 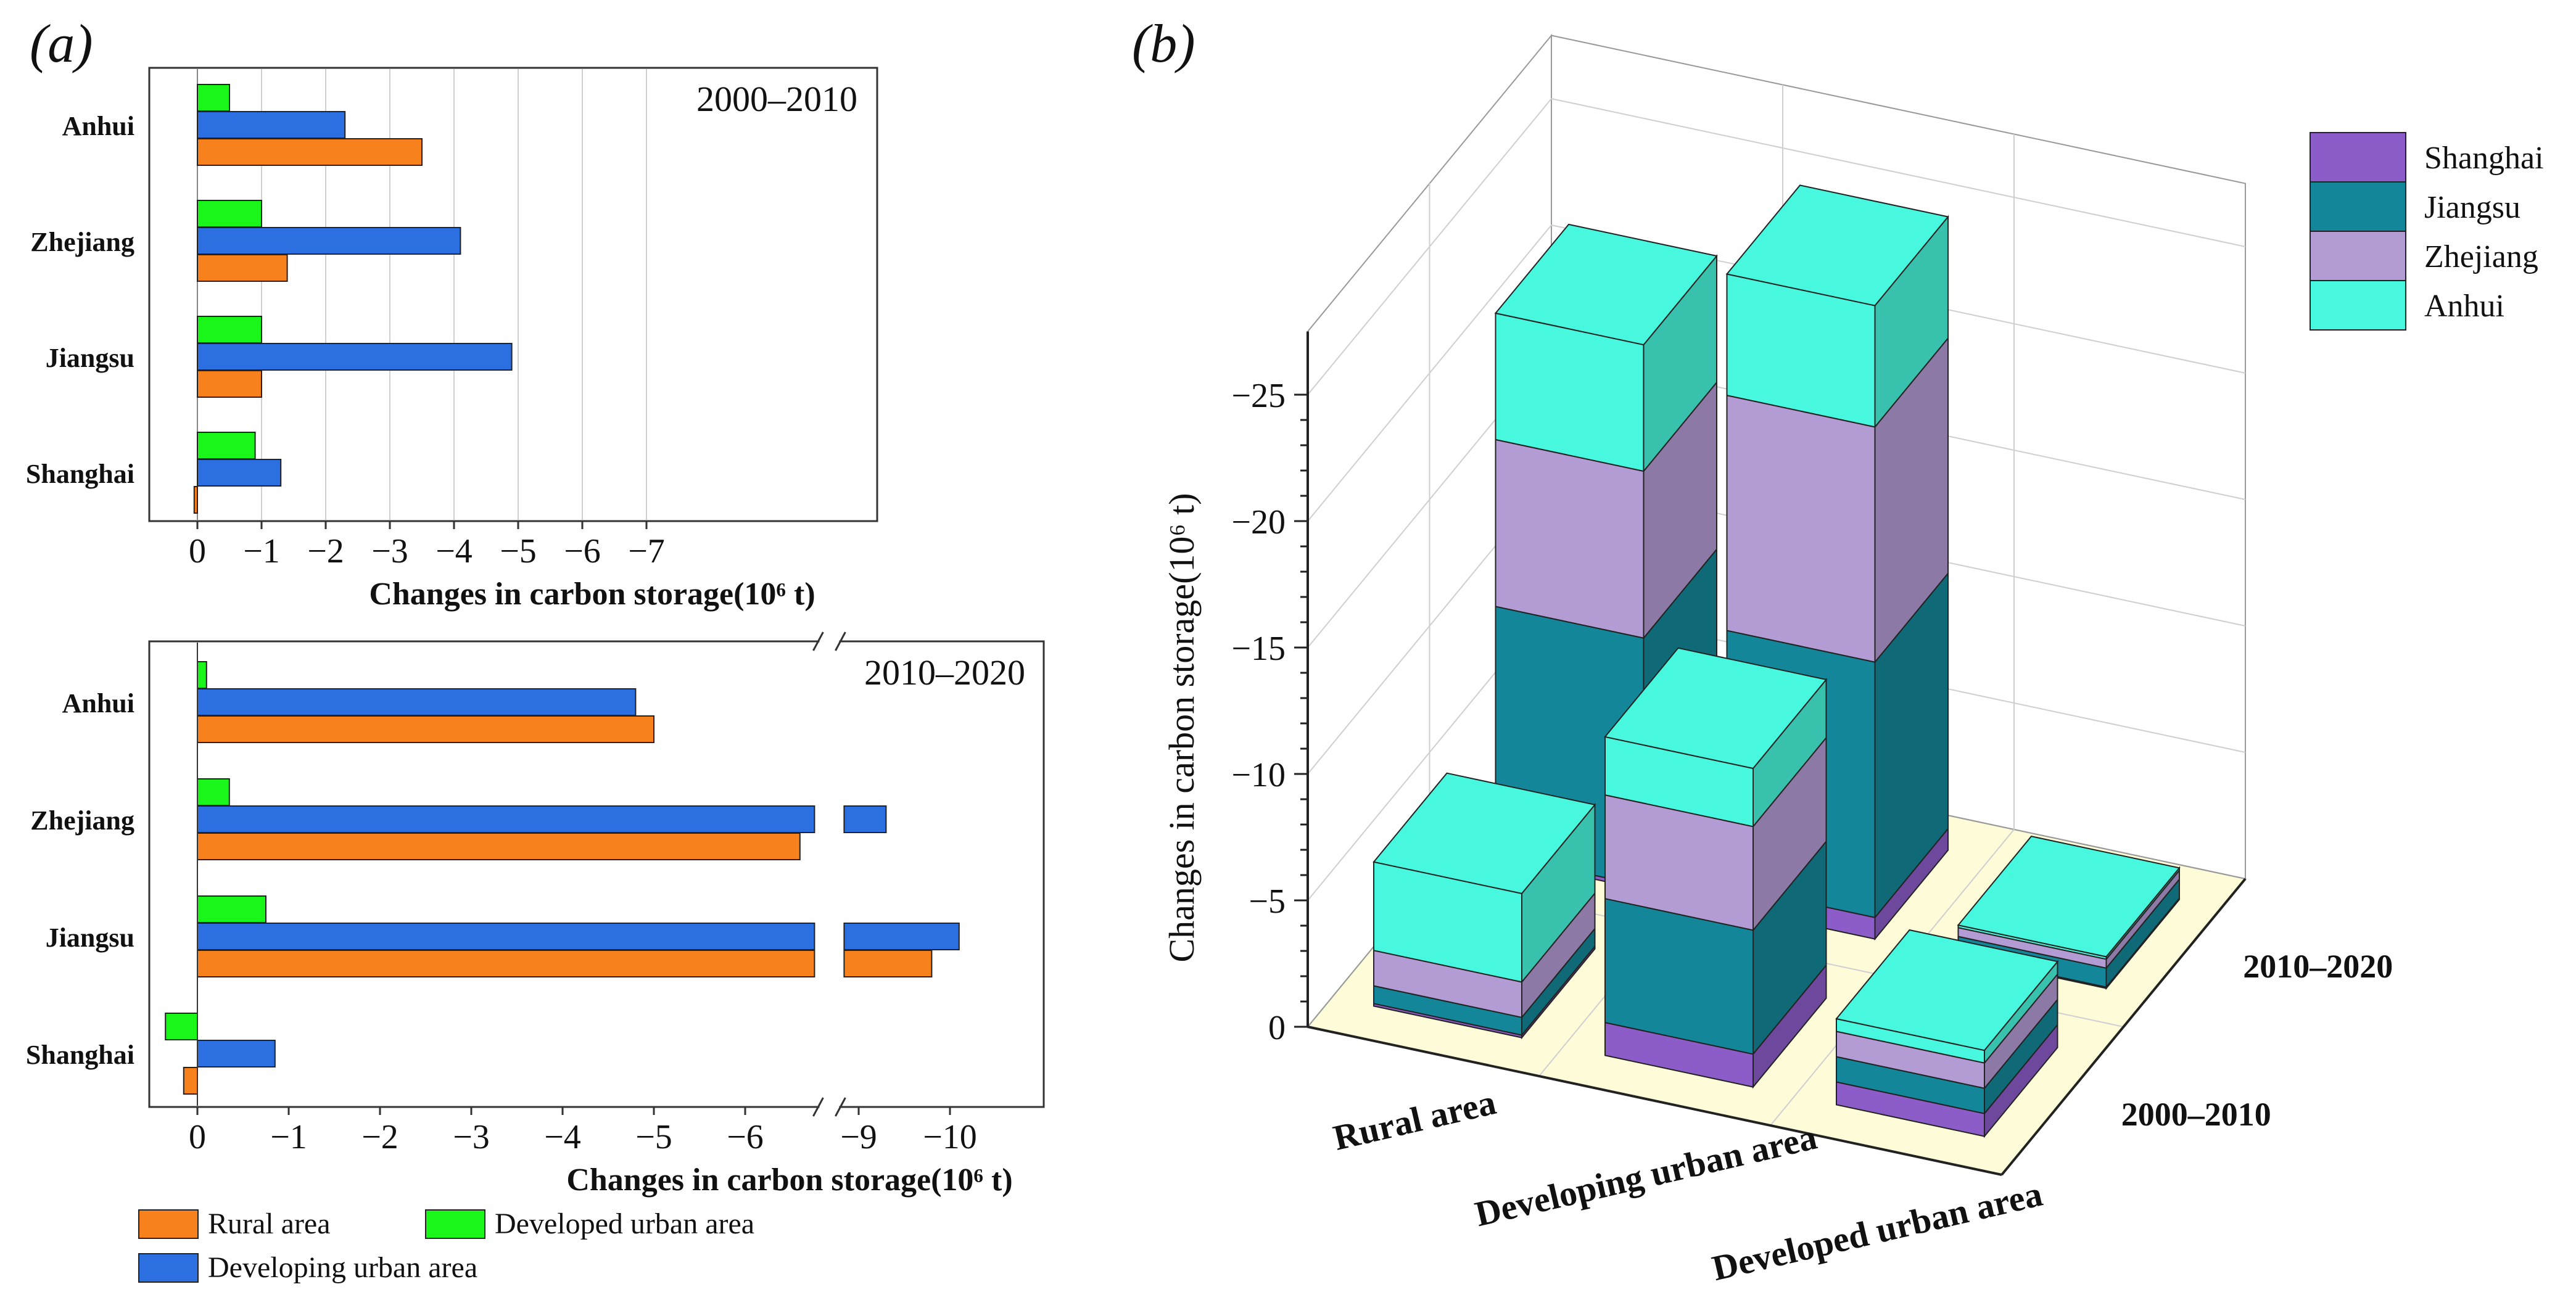 I want to click on stack-developing-urban-area-2000-2010, so click(x=1716, y=868).